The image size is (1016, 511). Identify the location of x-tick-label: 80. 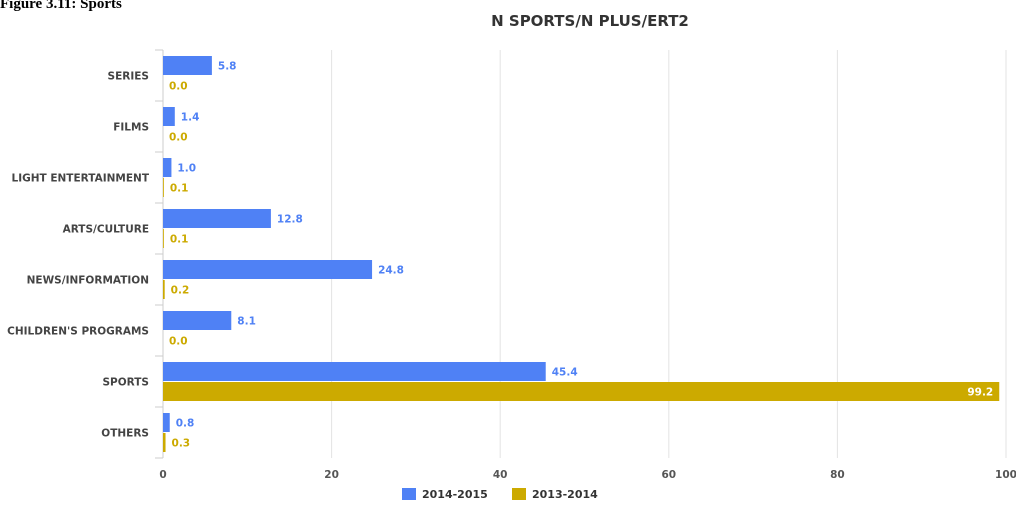
(837, 475).